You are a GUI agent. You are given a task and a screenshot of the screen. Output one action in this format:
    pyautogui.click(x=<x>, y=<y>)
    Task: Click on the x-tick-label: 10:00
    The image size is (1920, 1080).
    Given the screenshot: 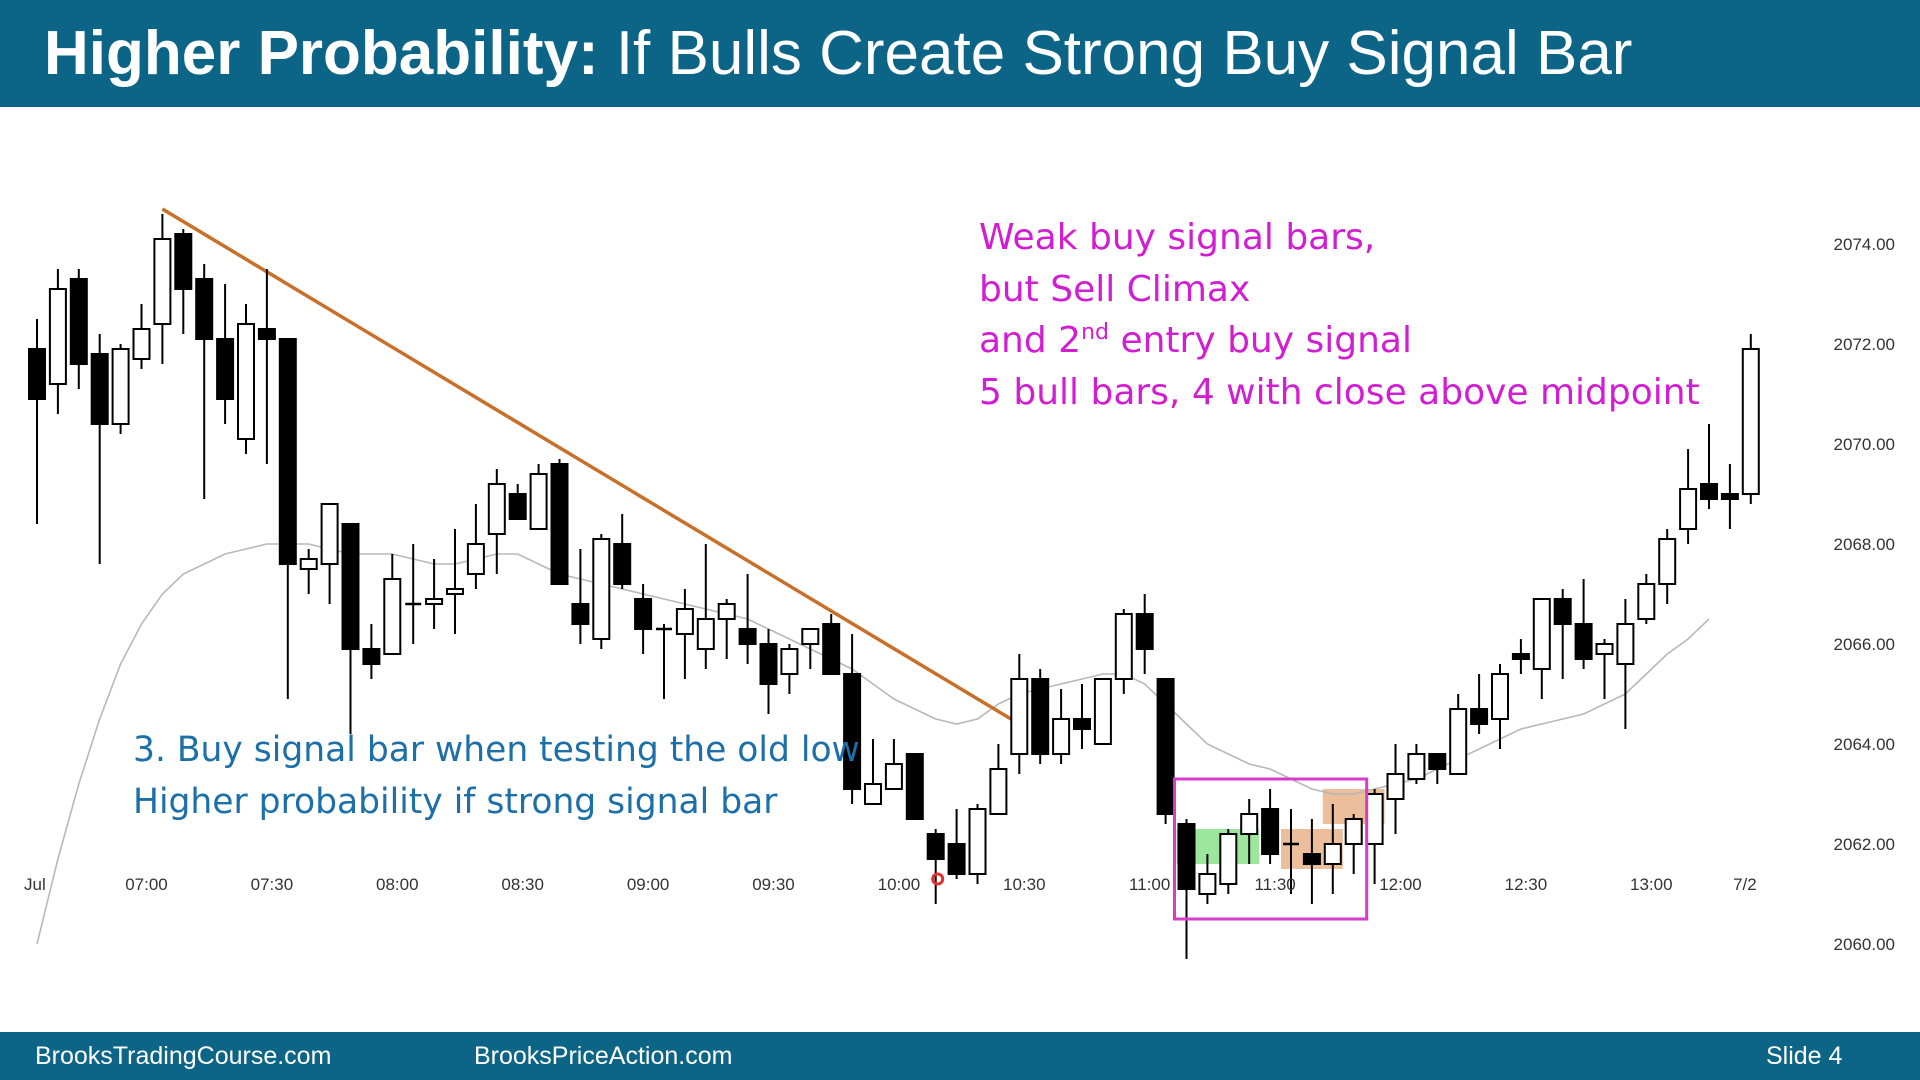 What is the action you would take?
    pyautogui.click(x=899, y=884)
    